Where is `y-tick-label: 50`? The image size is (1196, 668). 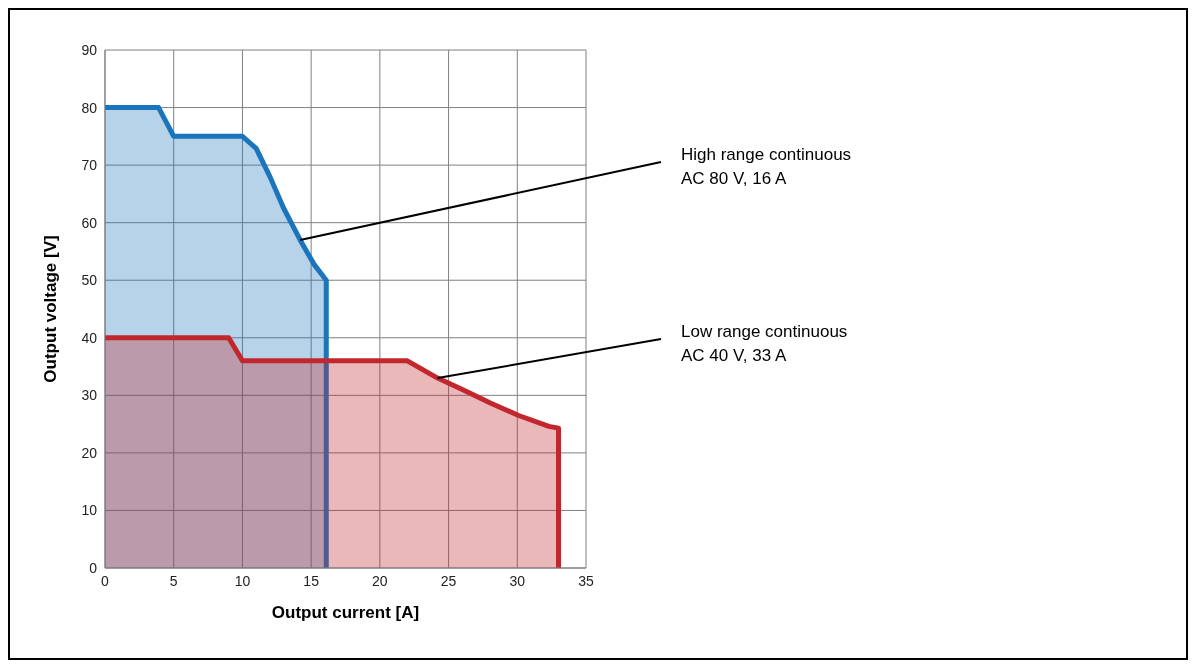
y-tick-label: 50 is located at coordinates (89, 280).